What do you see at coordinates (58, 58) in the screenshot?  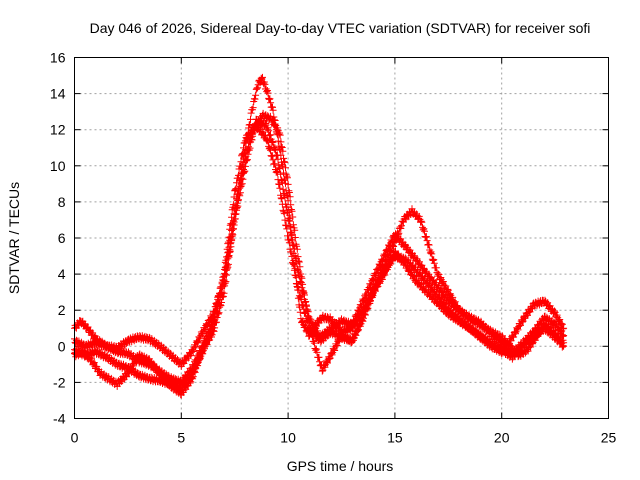 I see `y-tick-label: 16` at bounding box center [58, 58].